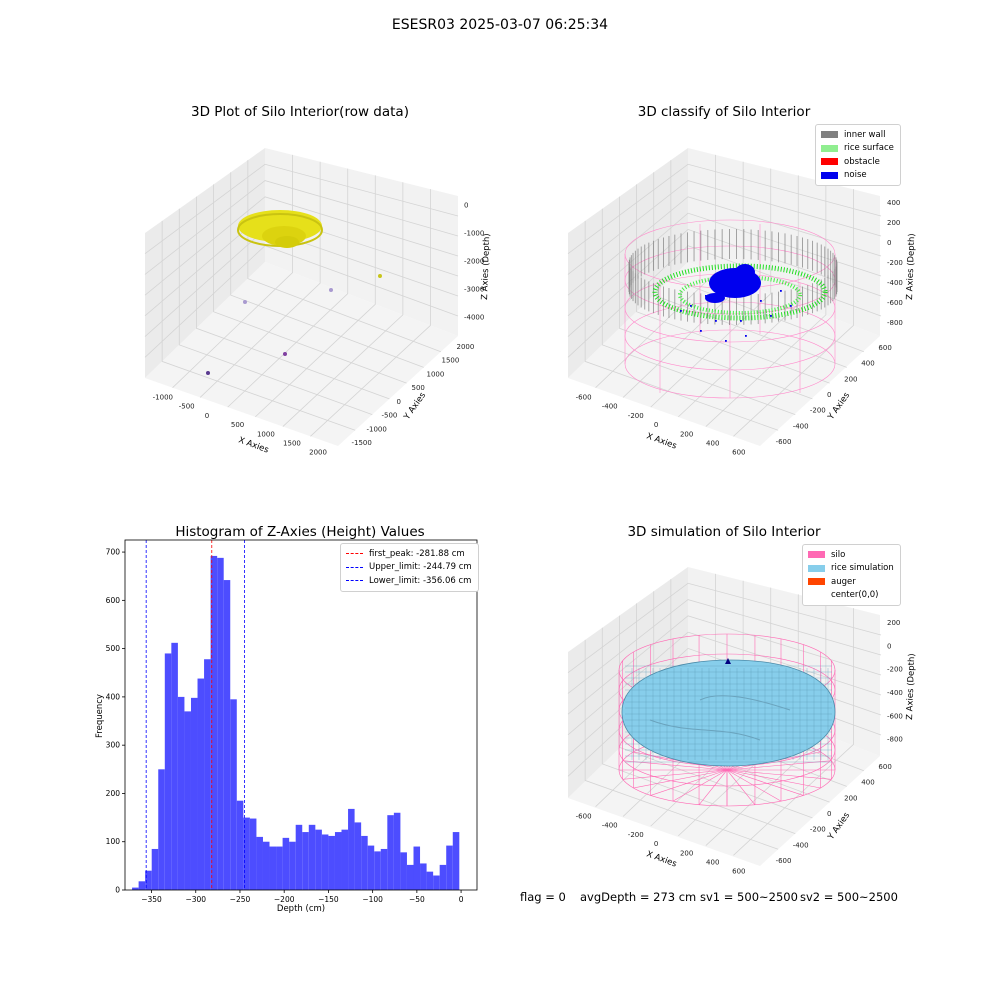 Image resolution: width=1000 pixels, height=1000 pixels. What do you see at coordinates (784, 861) in the screenshot?
I see `y-tick-label: -600` at bounding box center [784, 861].